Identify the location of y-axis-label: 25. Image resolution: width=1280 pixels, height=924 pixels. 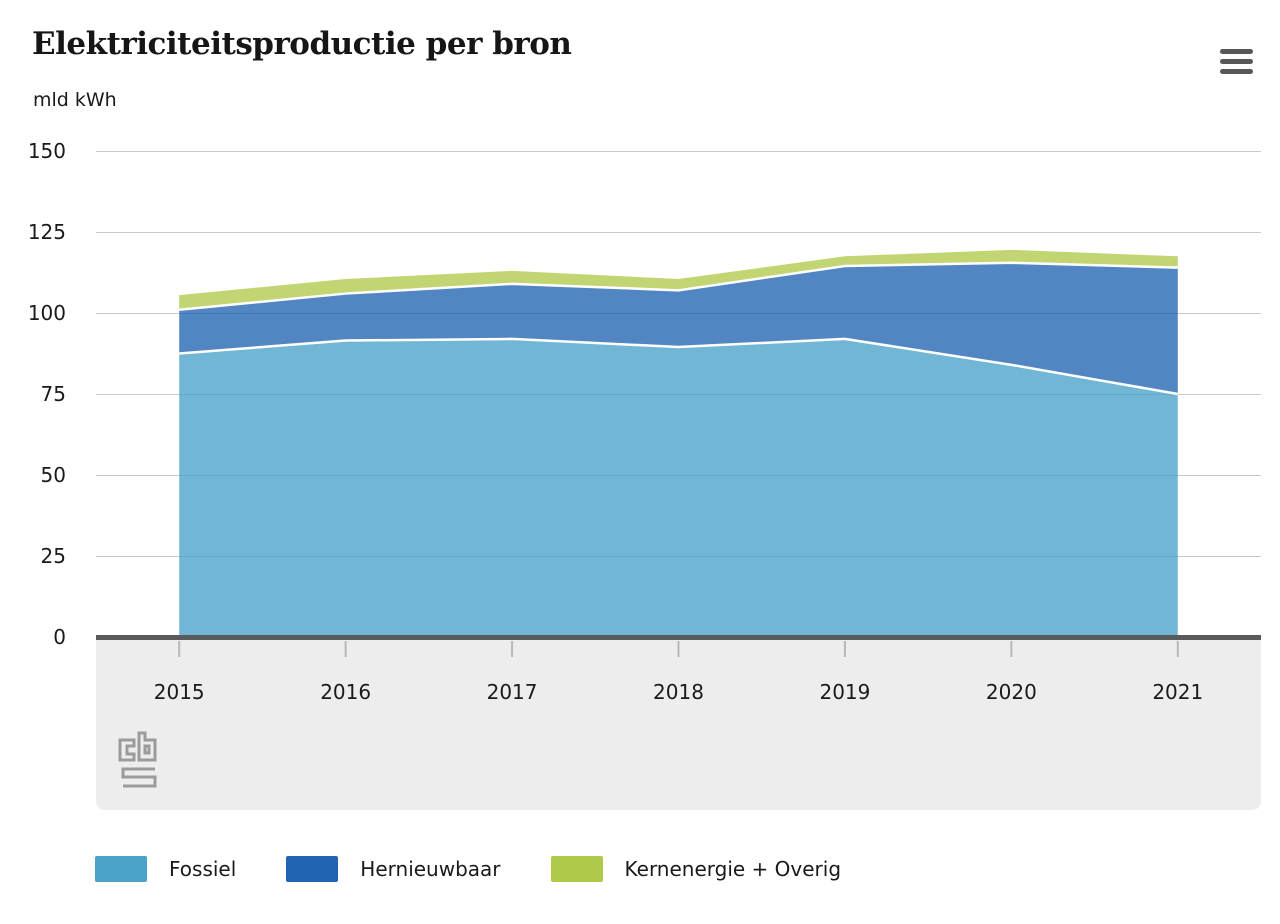
(53, 556).